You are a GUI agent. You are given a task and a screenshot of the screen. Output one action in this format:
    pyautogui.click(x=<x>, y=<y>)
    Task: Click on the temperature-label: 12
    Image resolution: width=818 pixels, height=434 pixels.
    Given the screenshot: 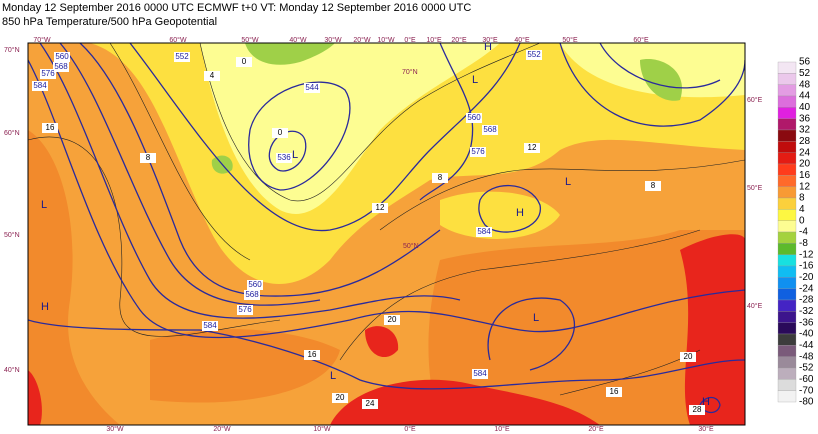 What is the action you would take?
    pyautogui.click(x=380, y=207)
    